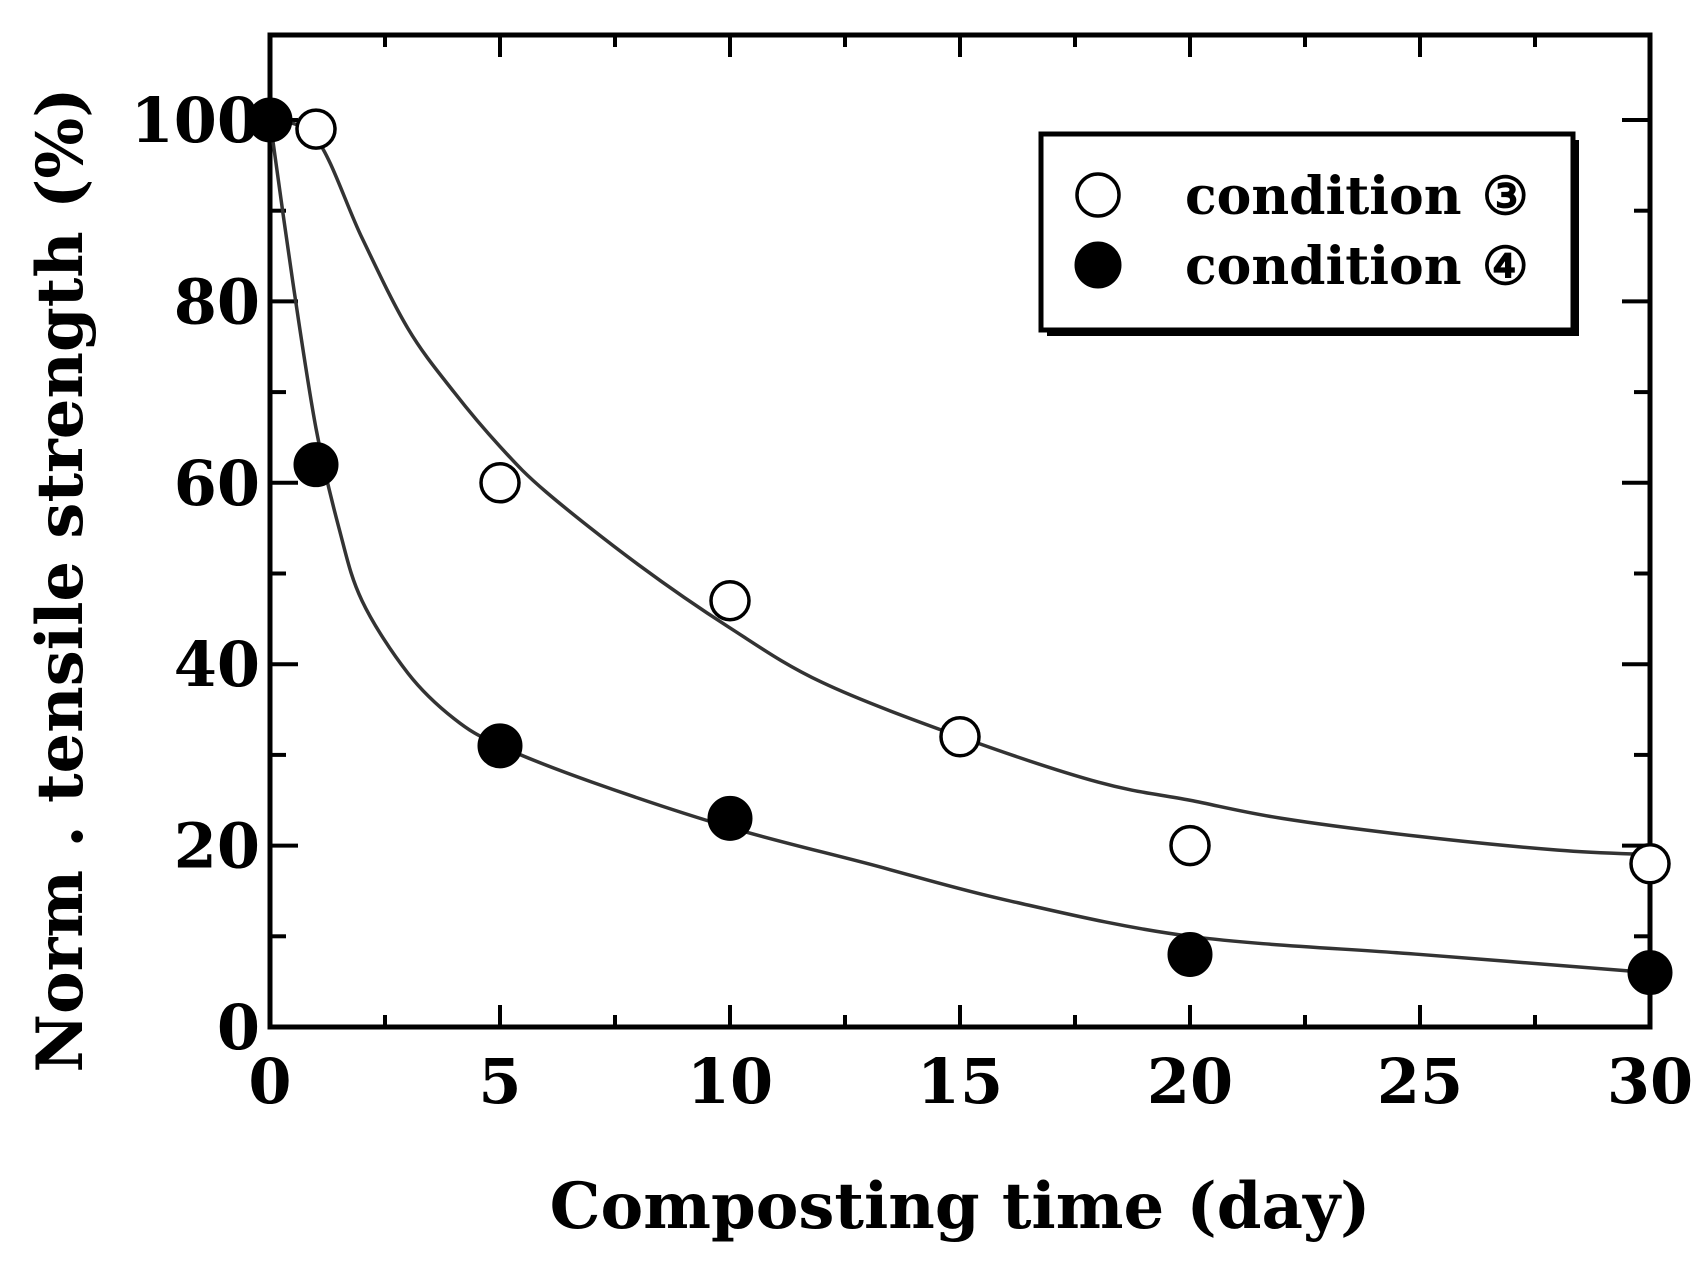 The height and width of the screenshot is (1274, 1702). What do you see at coordinates (1505, 266) in the screenshot?
I see `legend-symbol-condition-4: ④` at bounding box center [1505, 266].